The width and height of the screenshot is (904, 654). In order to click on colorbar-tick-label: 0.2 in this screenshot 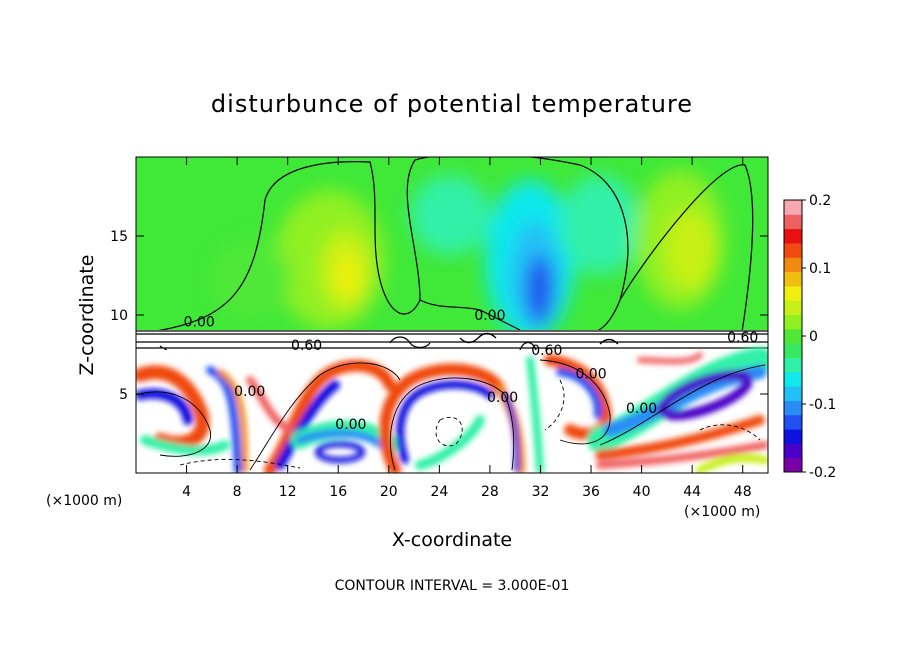, I will do `click(820, 201)`.